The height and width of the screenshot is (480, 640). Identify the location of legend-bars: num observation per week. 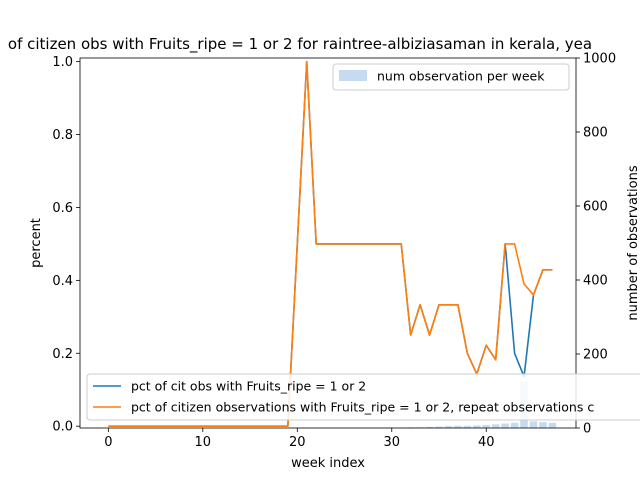
(451, 77).